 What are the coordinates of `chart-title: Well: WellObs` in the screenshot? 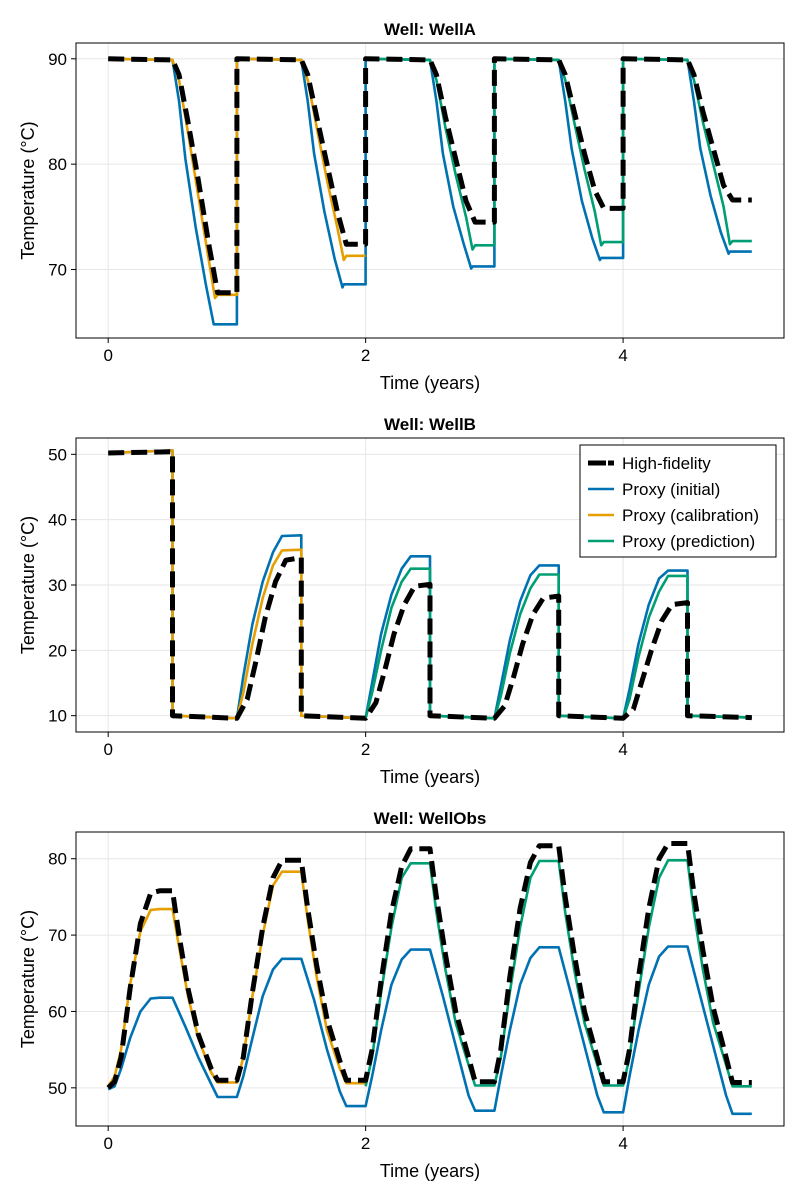 It's located at (430, 818).